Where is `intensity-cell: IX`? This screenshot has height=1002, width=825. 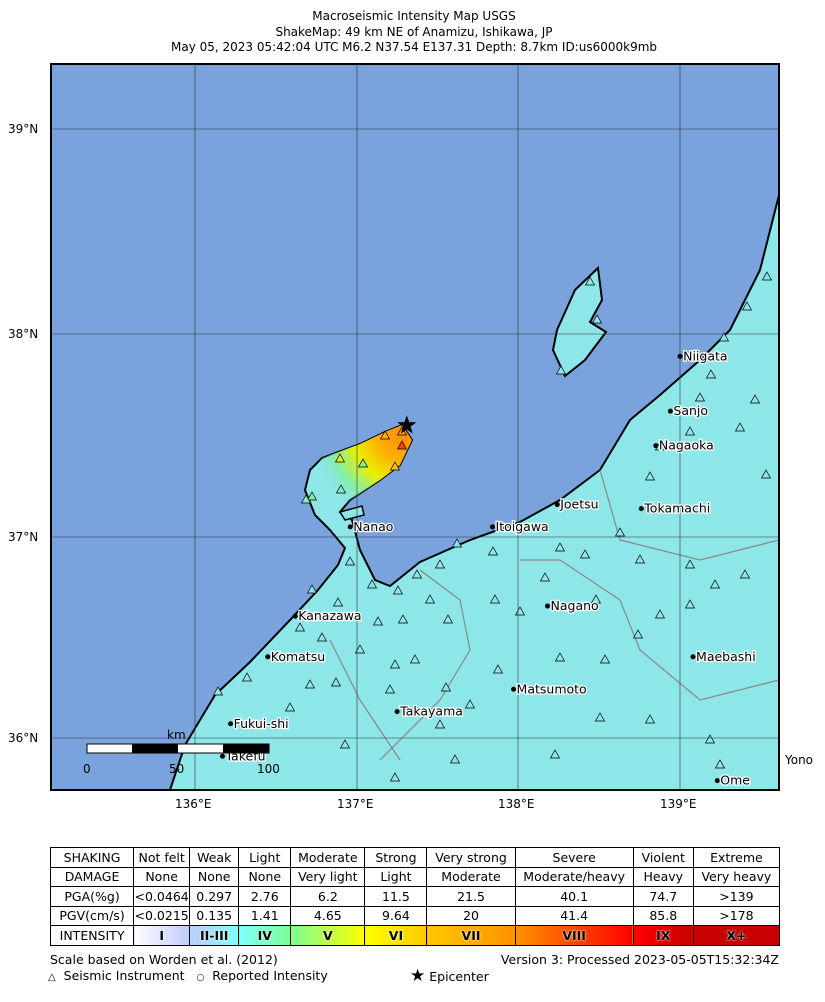 intensity-cell: IX is located at coordinates (663, 935).